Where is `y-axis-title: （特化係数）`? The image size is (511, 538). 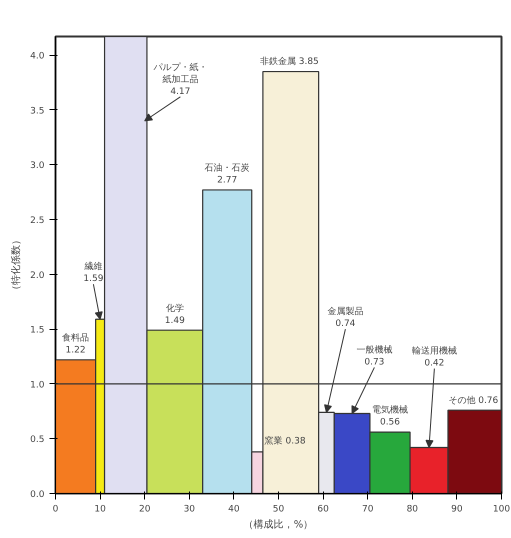
y-axis-title: （特化係数） is located at coordinates (16, 265).